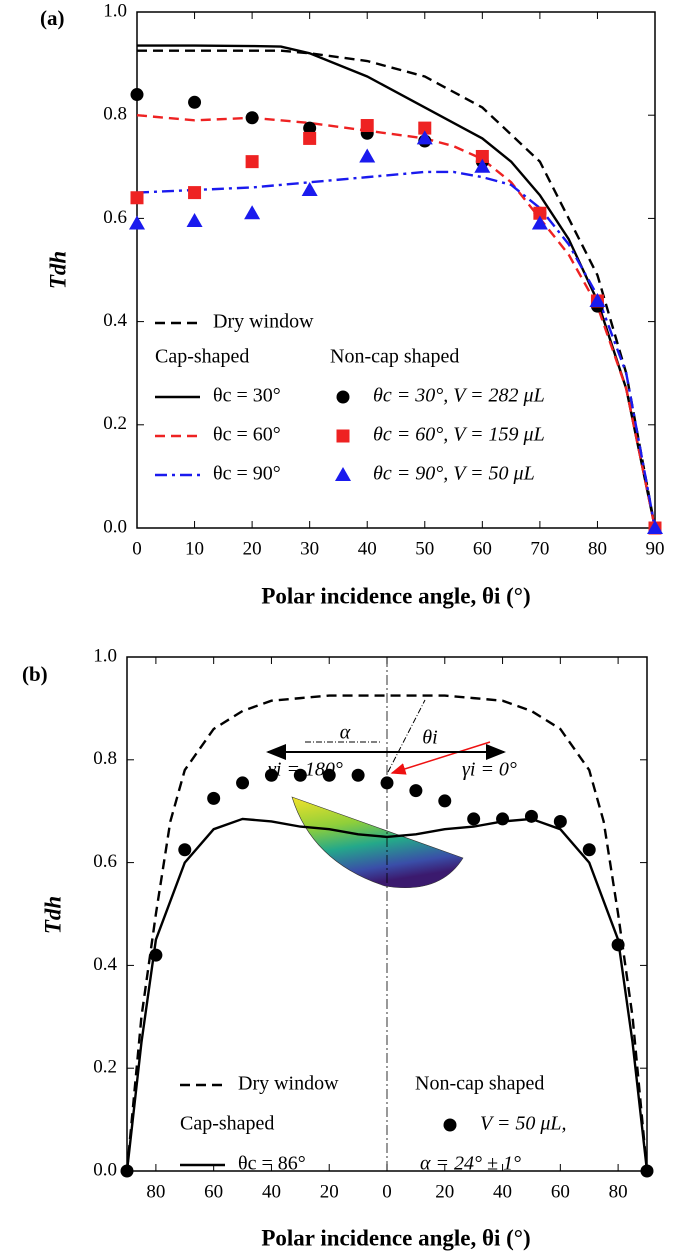 The image size is (673, 1259). What do you see at coordinates (386, 794) in the screenshot?
I see `droplet-illustration` at bounding box center [386, 794].